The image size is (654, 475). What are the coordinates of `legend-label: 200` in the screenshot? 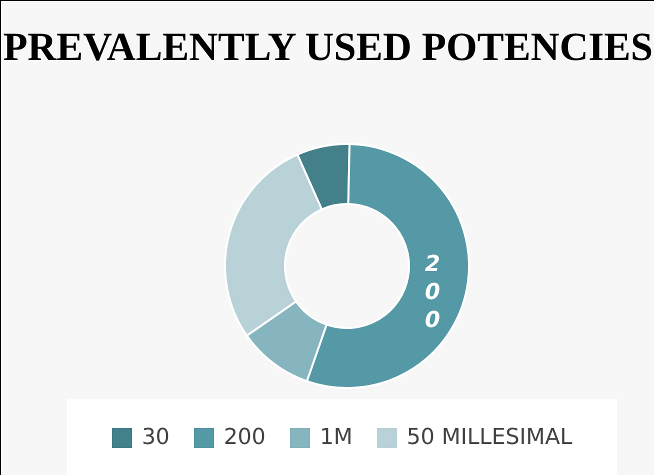 It's located at (245, 437).